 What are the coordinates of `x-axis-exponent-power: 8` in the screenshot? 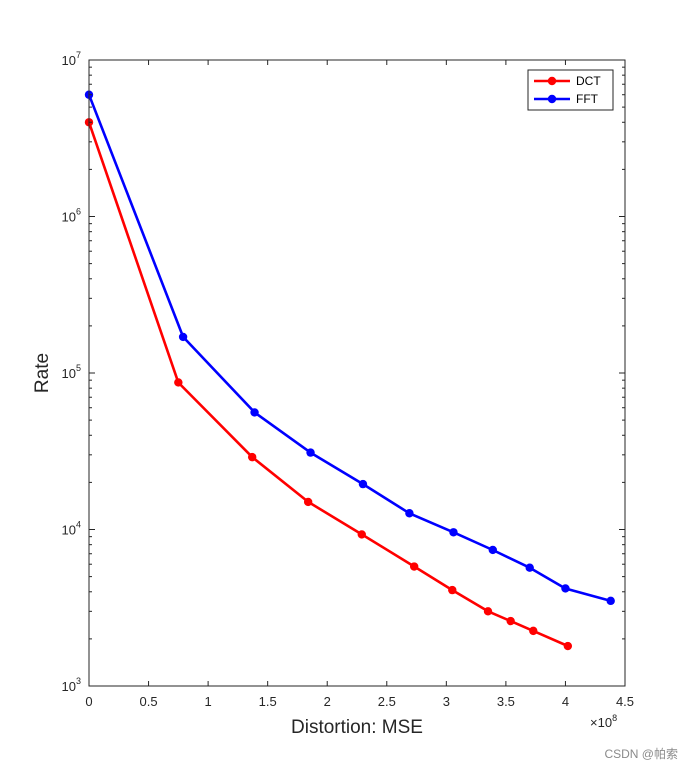 It's located at (614, 718).